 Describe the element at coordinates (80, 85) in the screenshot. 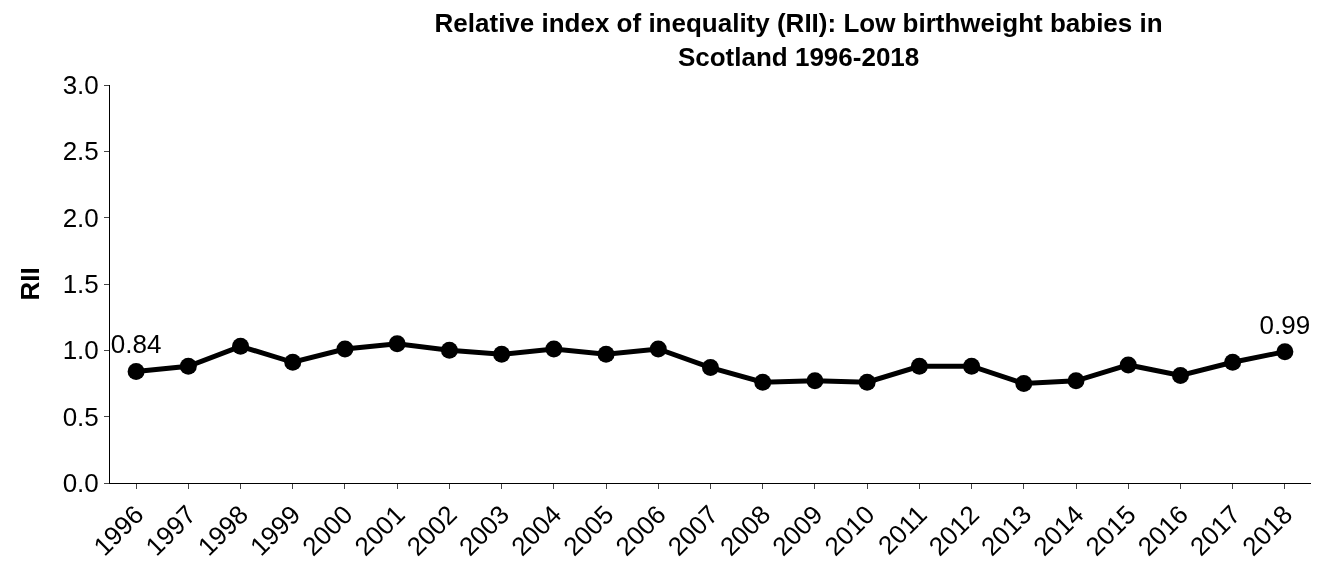

I see `text: 3.0` at that location.